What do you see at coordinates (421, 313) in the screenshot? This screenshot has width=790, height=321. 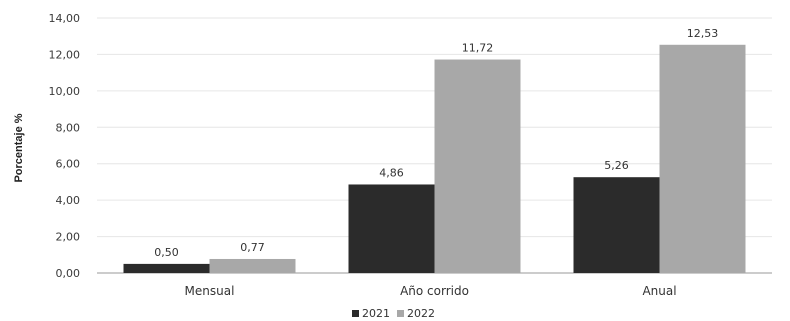 I see `legend-label-2022: 2022` at bounding box center [421, 313].